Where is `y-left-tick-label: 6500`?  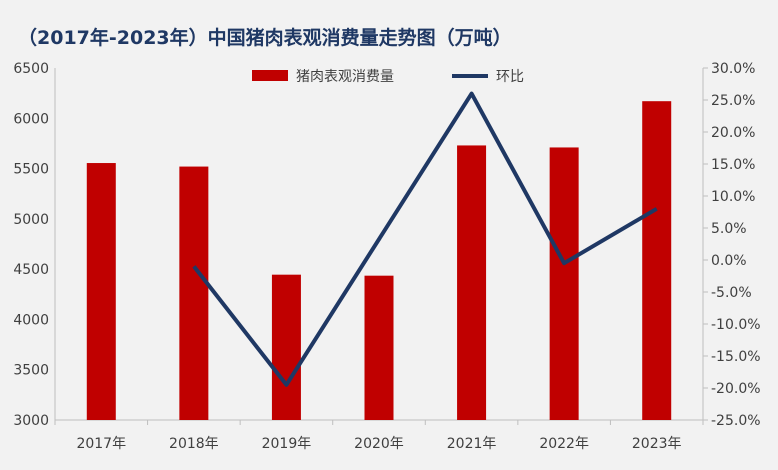 y-left-tick-label: 6500 is located at coordinates (31, 69).